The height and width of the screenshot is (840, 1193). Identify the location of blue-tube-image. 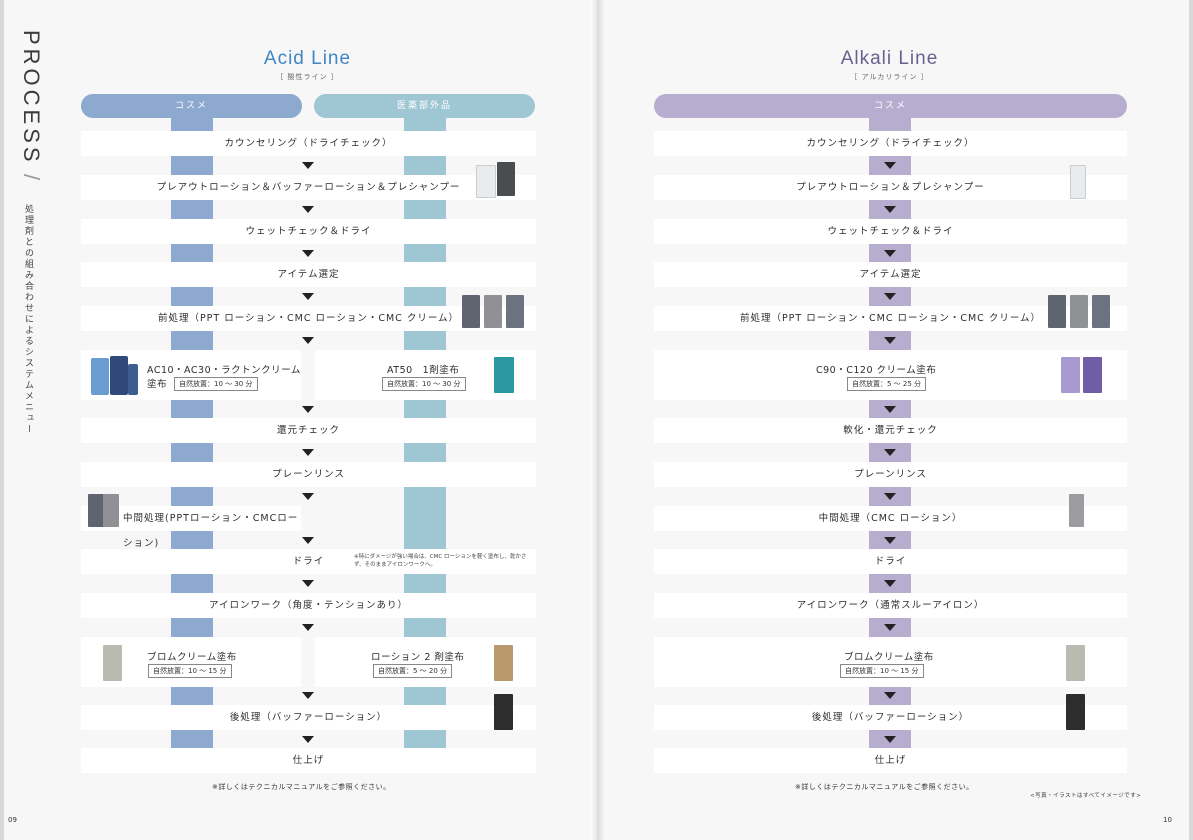
(100, 376).